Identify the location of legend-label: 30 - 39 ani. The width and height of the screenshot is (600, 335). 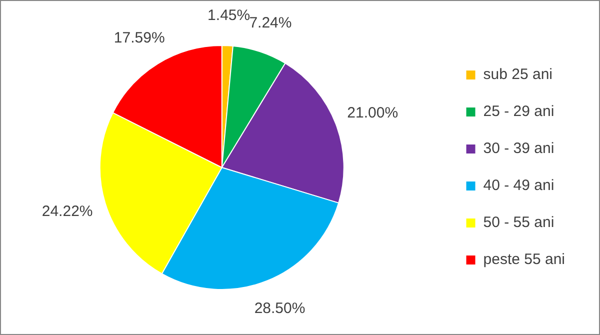
(518, 149).